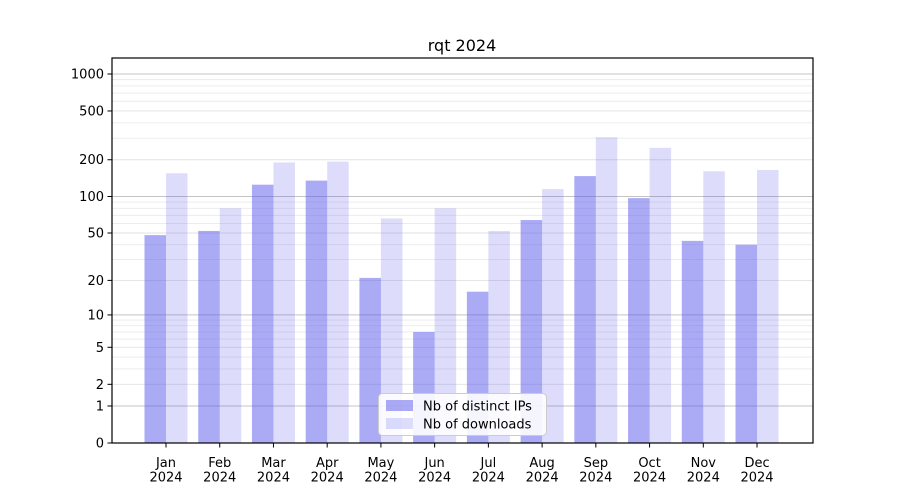 This screenshot has height=500, width=900. What do you see at coordinates (756, 463) in the screenshot?
I see `x-tick-label-month: Dec` at bounding box center [756, 463].